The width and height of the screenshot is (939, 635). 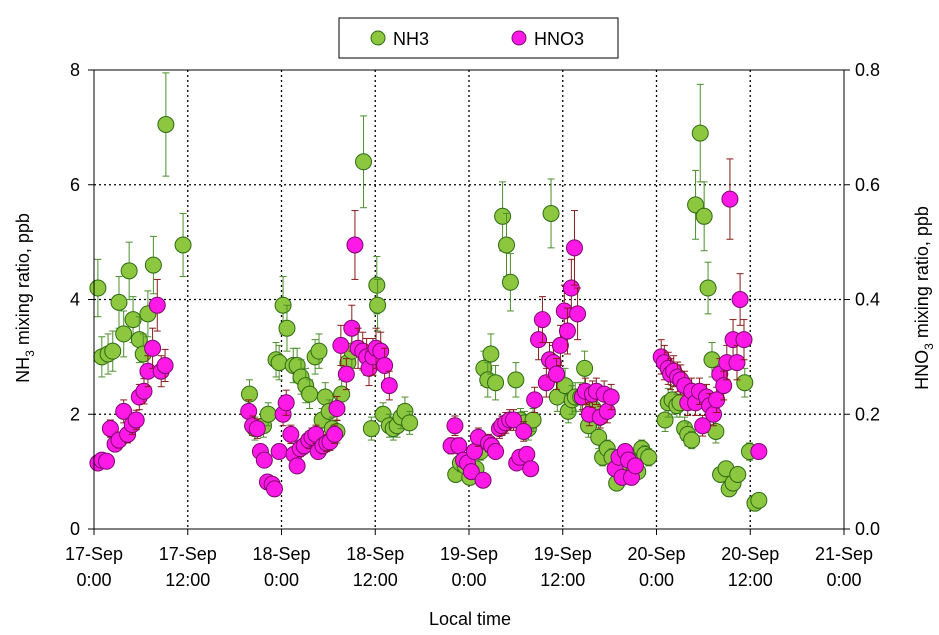 I want to click on x-tick-label-date: 21-Sep, so click(x=844, y=554).